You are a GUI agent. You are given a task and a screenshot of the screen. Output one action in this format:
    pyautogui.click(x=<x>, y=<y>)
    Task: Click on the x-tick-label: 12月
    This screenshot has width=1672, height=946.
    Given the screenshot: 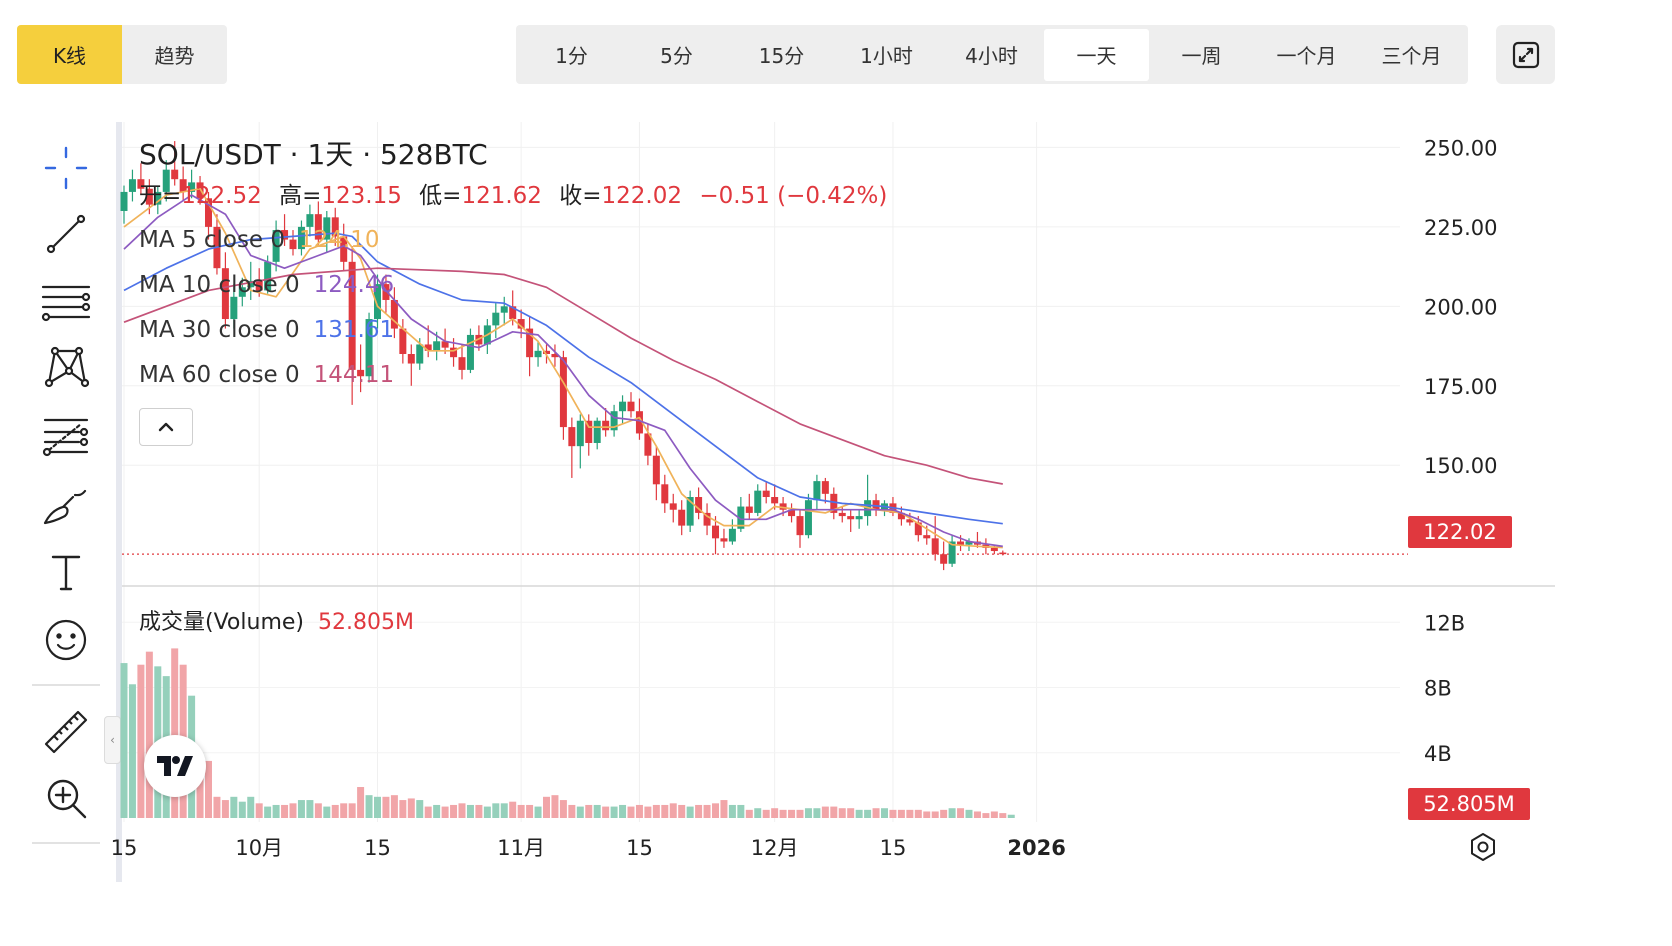 What is the action you would take?
    pyautogui.click(x=775, y=848)
    